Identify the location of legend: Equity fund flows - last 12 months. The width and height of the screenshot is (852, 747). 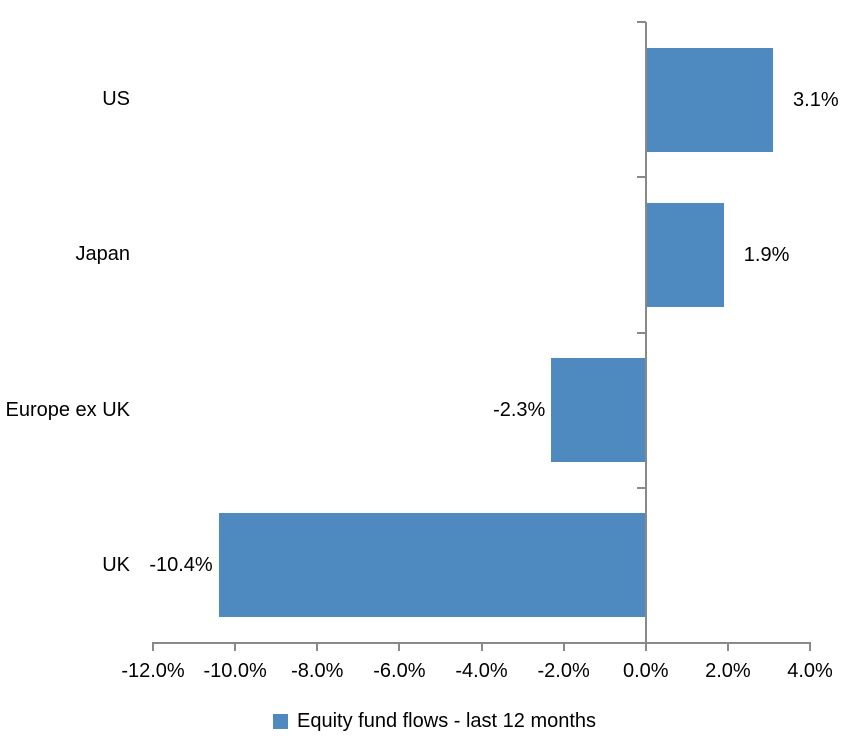
(434, 721).